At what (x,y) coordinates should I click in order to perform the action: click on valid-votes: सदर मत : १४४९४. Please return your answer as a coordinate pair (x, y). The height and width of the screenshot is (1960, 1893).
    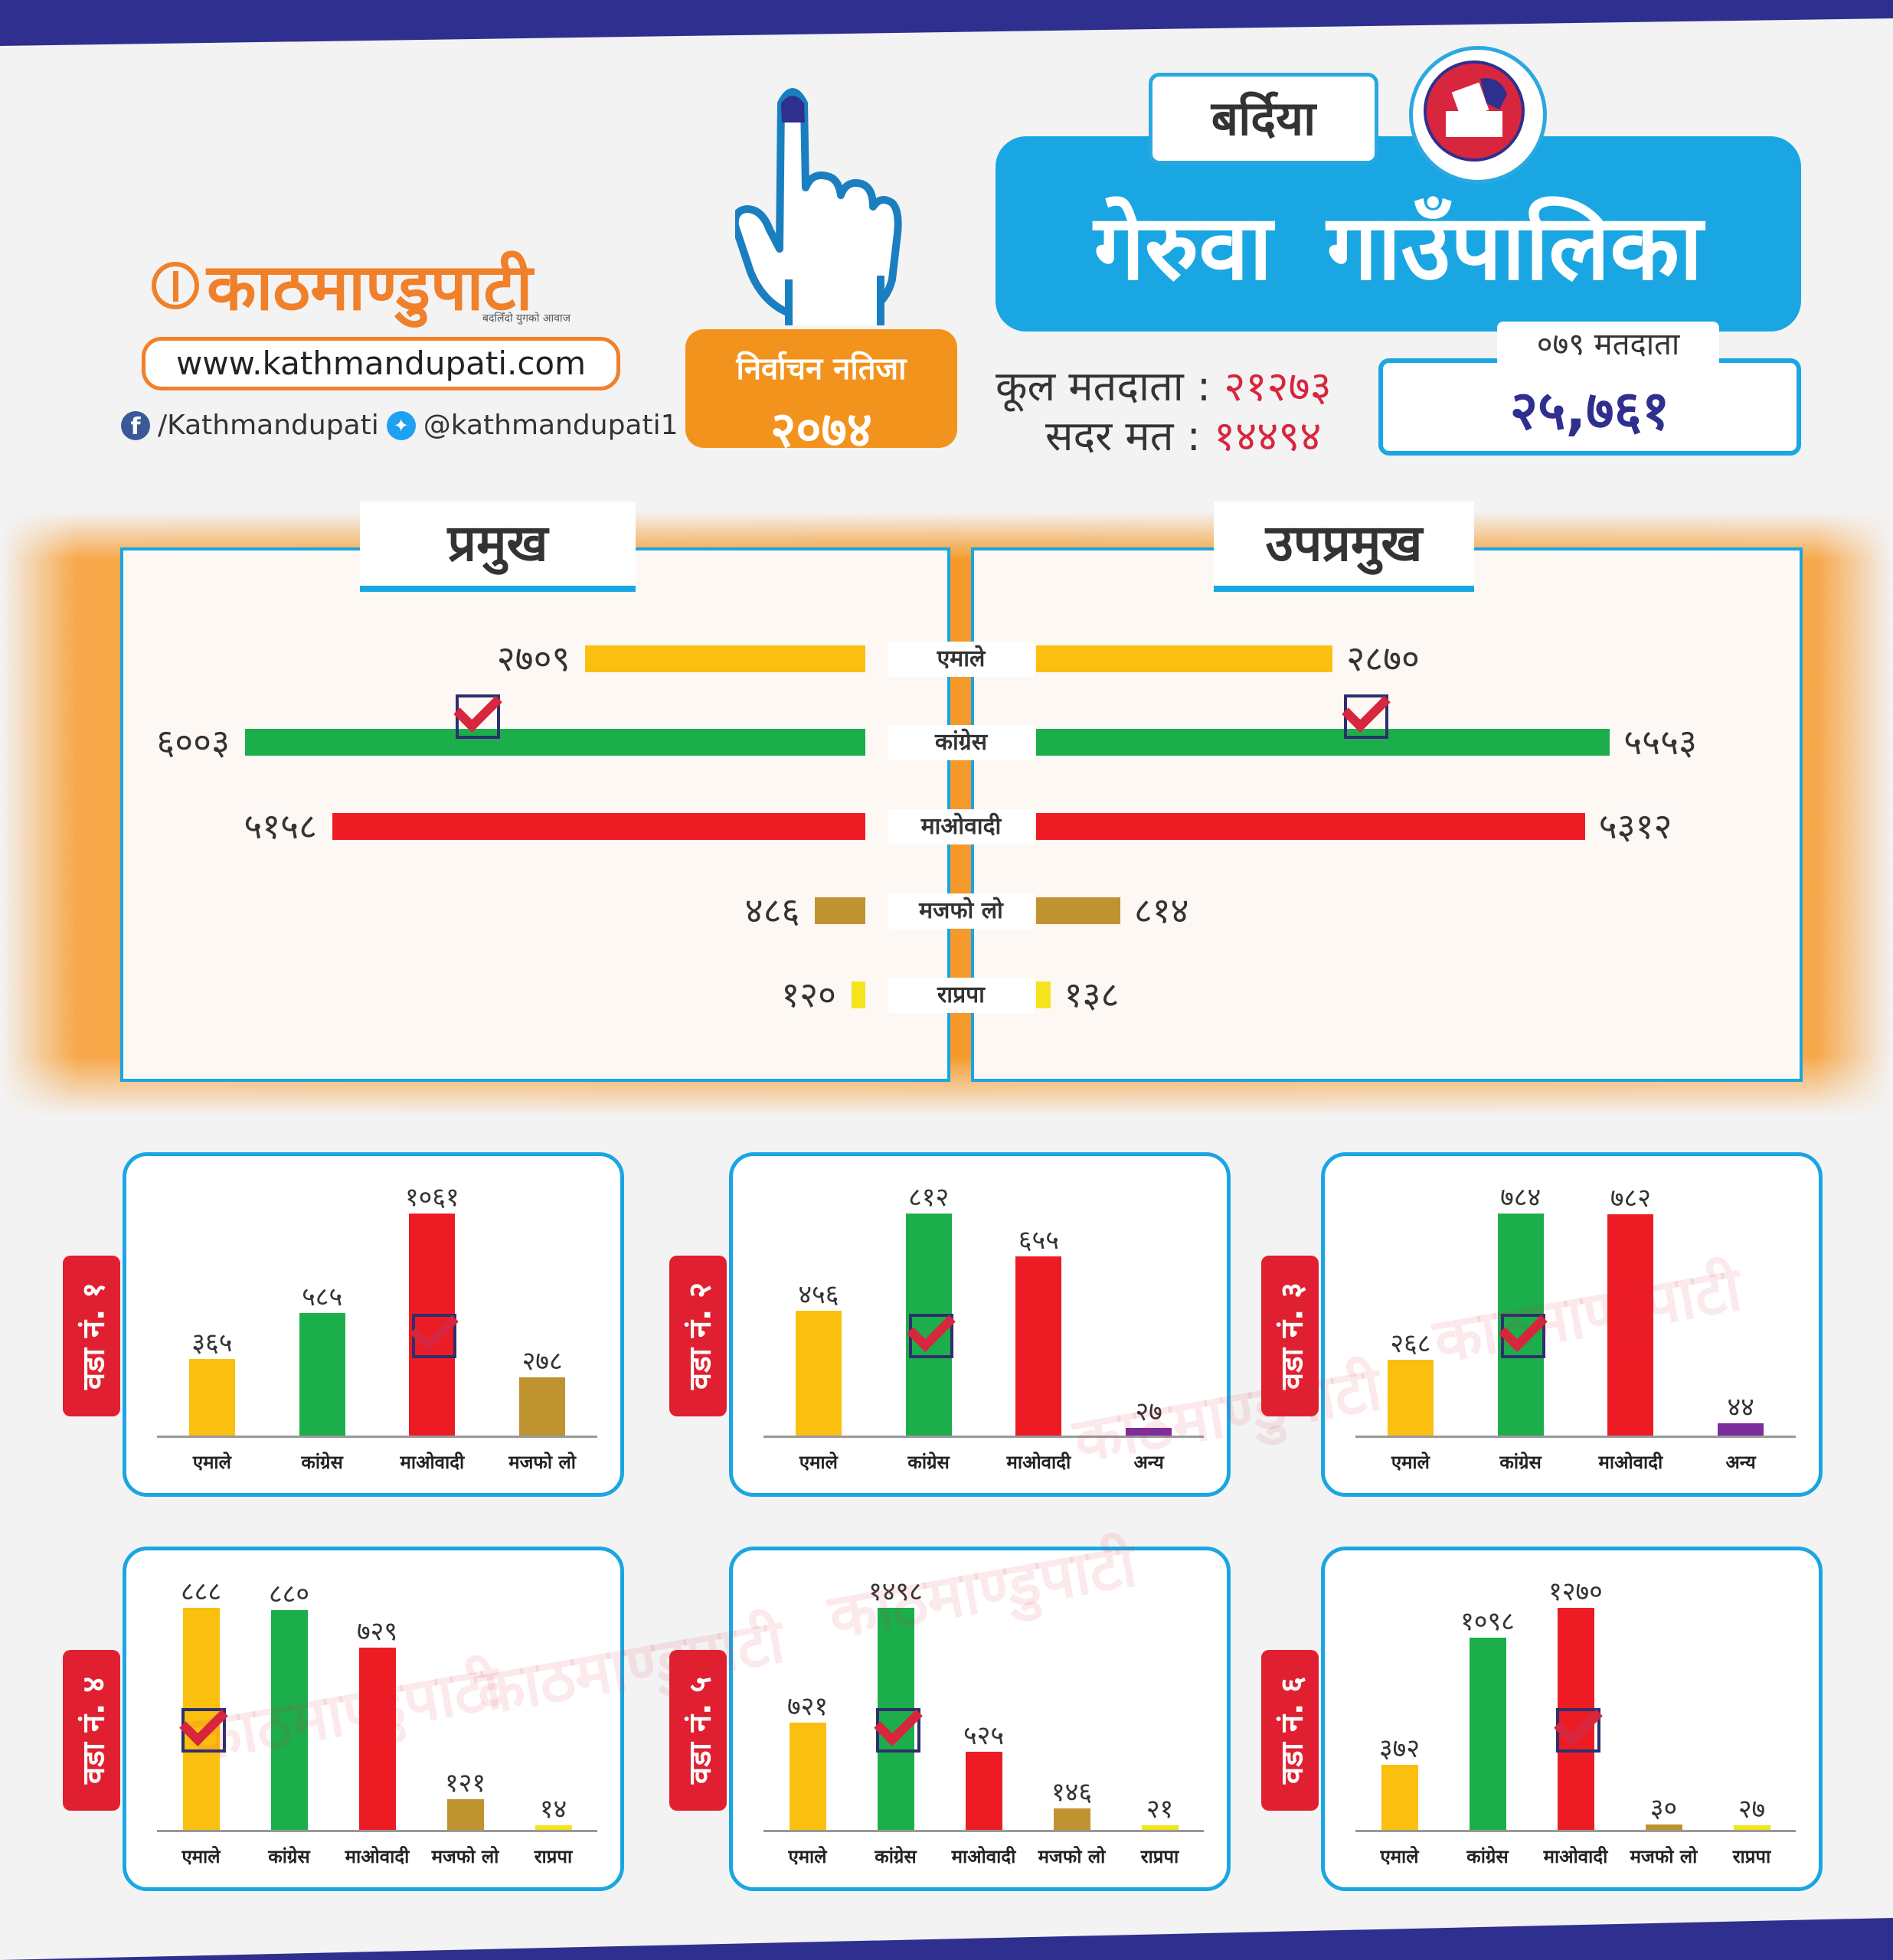
    Looking at the image, I should click on (1184, 436).